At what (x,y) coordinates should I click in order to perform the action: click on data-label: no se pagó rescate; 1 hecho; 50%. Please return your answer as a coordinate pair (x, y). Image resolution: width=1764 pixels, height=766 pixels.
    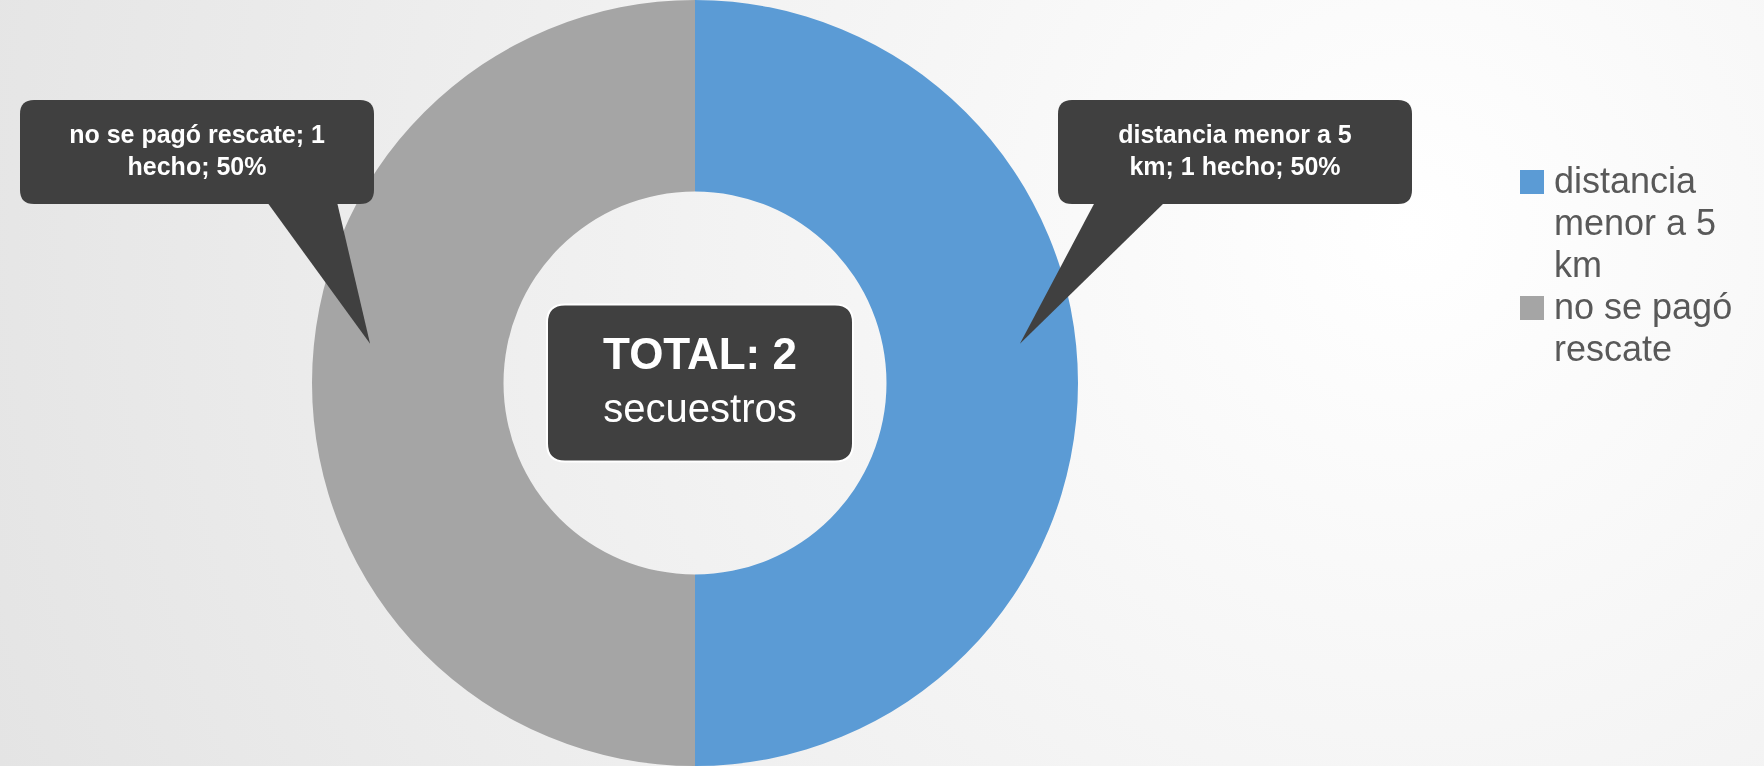
    Looking at the image, I should click on (197, 149).